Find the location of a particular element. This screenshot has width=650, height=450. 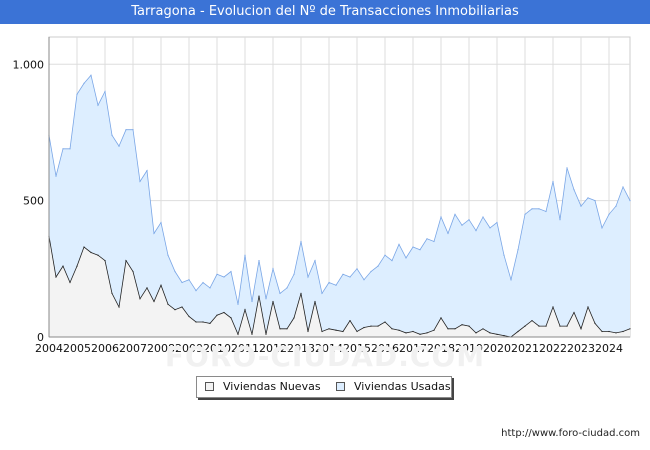

x-tick-label: 2014 is located at coordinates (329, 348).